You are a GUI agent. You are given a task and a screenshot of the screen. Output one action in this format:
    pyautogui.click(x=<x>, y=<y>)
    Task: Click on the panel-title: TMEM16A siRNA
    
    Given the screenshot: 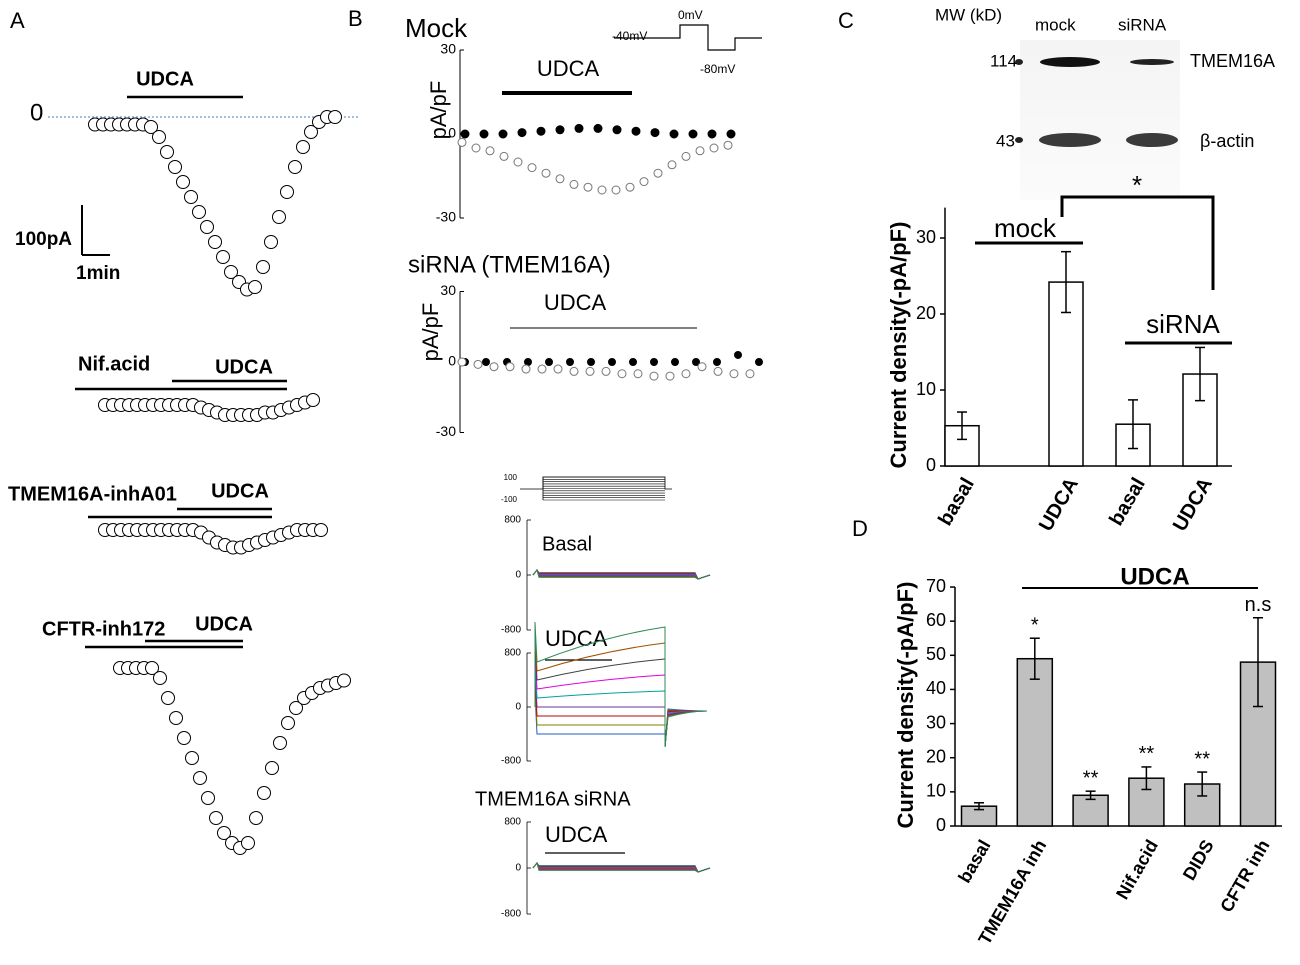 What is the action you would take?
    pyautogui.click(x=553, y=799)
    